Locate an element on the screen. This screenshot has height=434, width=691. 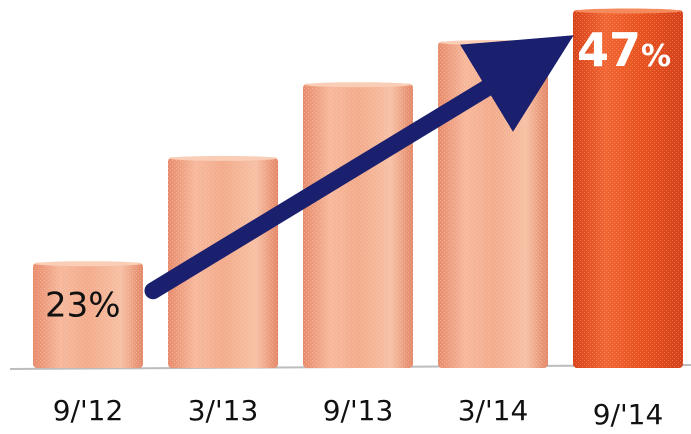
tick-label-5: 9/'14 is located at coordinates (628, 414).